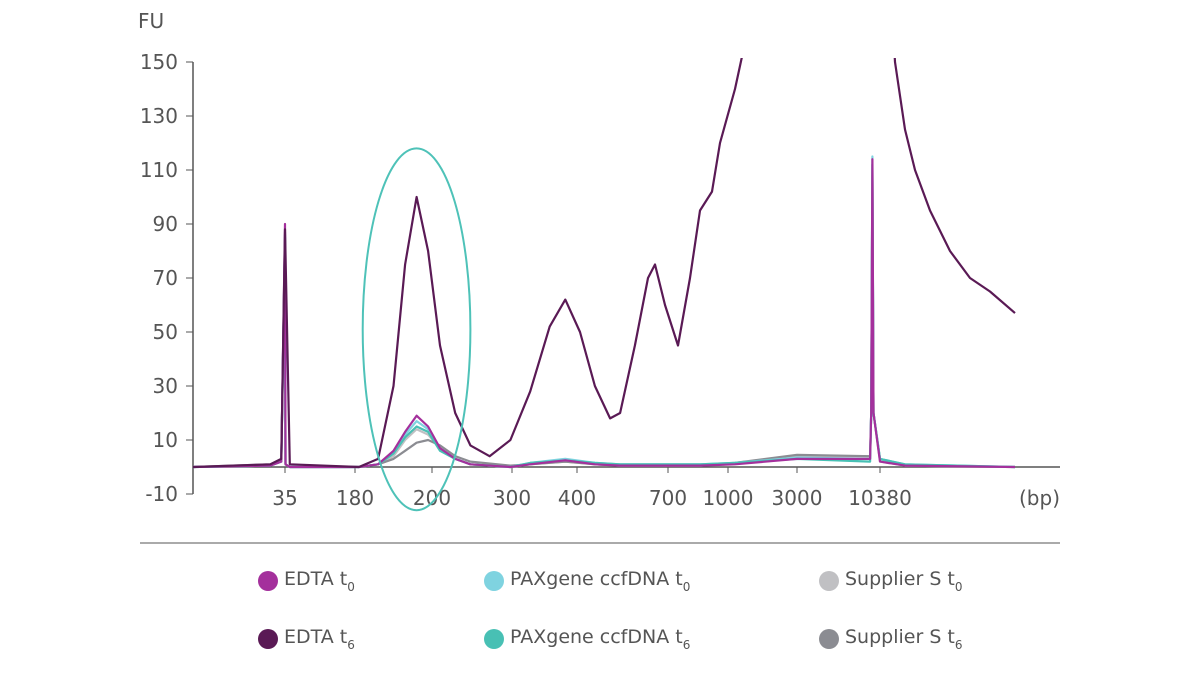 This screenshot has height=675, width=1200. What do you see at coordinates (904, 581) in the screenshot?
I see `legend-label: Supplier S t0` at bounding box center [904, 581].